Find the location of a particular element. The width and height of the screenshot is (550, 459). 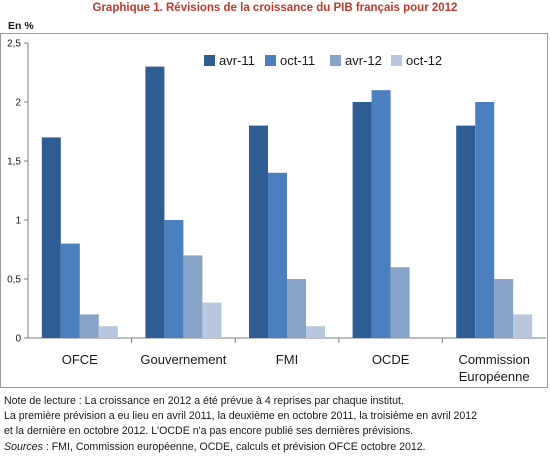

x-tick-label: Commission is located at coordinates (494, 359).